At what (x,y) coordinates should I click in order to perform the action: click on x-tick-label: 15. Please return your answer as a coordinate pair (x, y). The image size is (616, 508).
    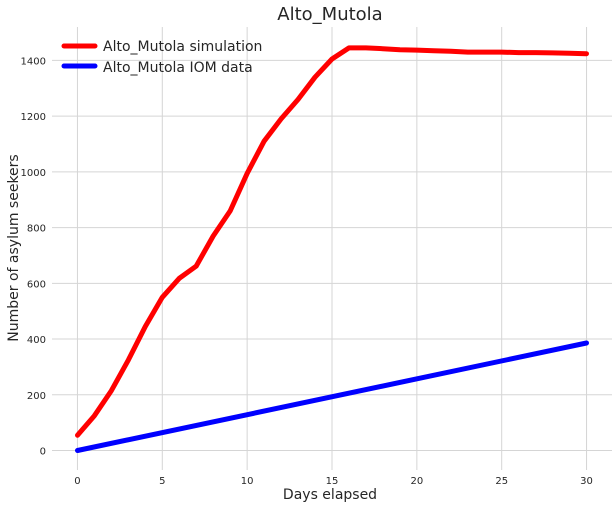
    Looking at the image, I should click on (332, 481).